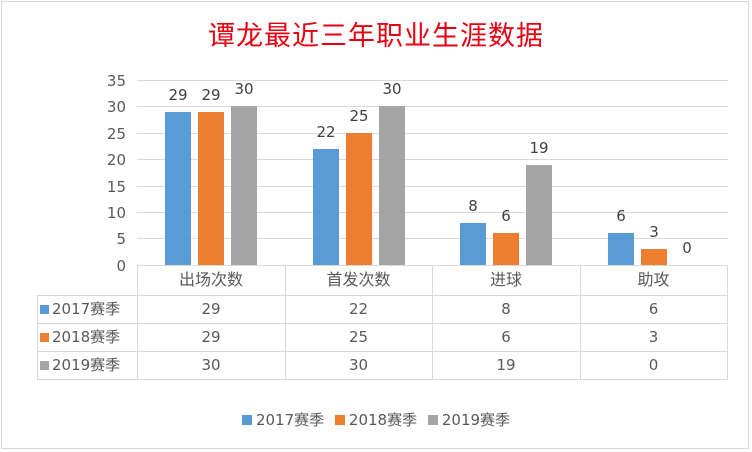 This screenshot has width=752, height=452. Describe the element at coordinates (116, 134) in the screenshot. I see `y-tick-25: 25` at that location.